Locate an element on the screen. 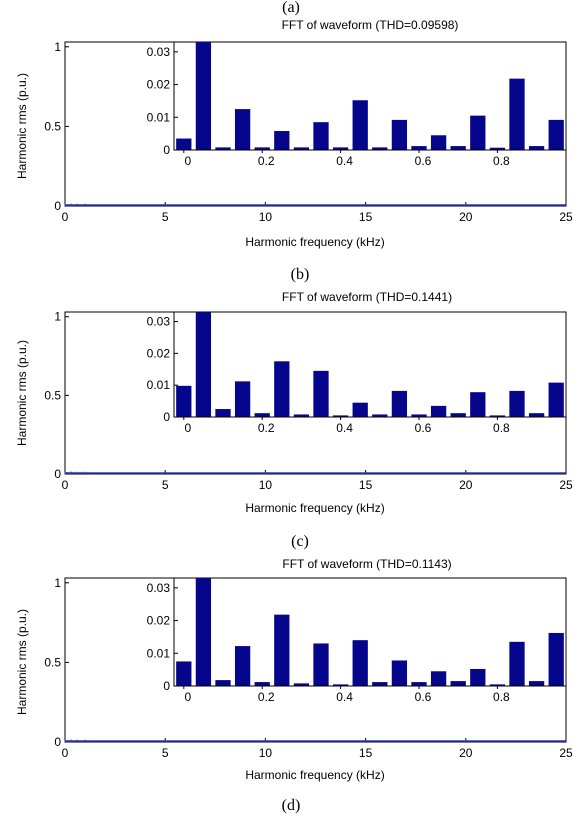  panel-c-xlabel: Harmonic frequency (kHz) is located at coordinates (314, 508).